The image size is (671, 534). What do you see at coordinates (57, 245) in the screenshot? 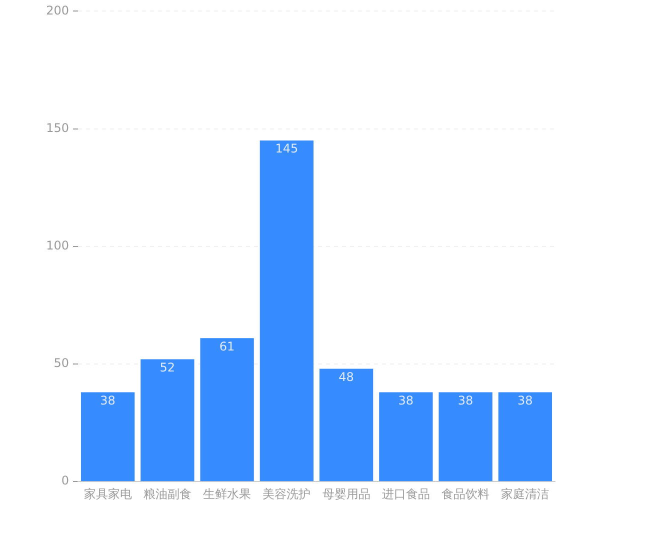
I see `y-tick-label: 100` at bounding box center [57, 245].